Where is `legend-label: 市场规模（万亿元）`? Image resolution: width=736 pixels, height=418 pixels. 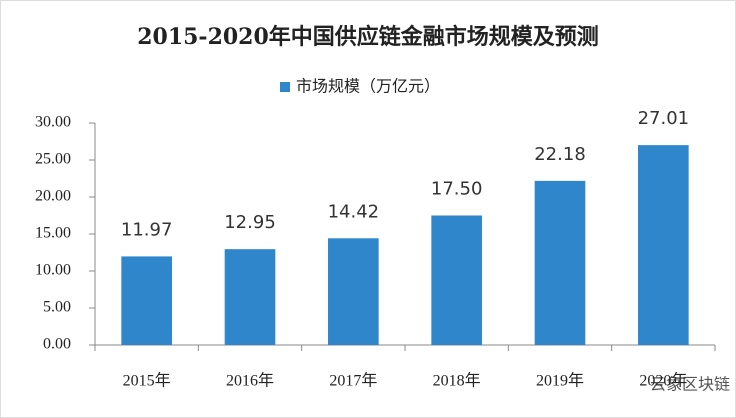
legend-label: 市场规模（万亿元） is located at coordinates (368, 86).